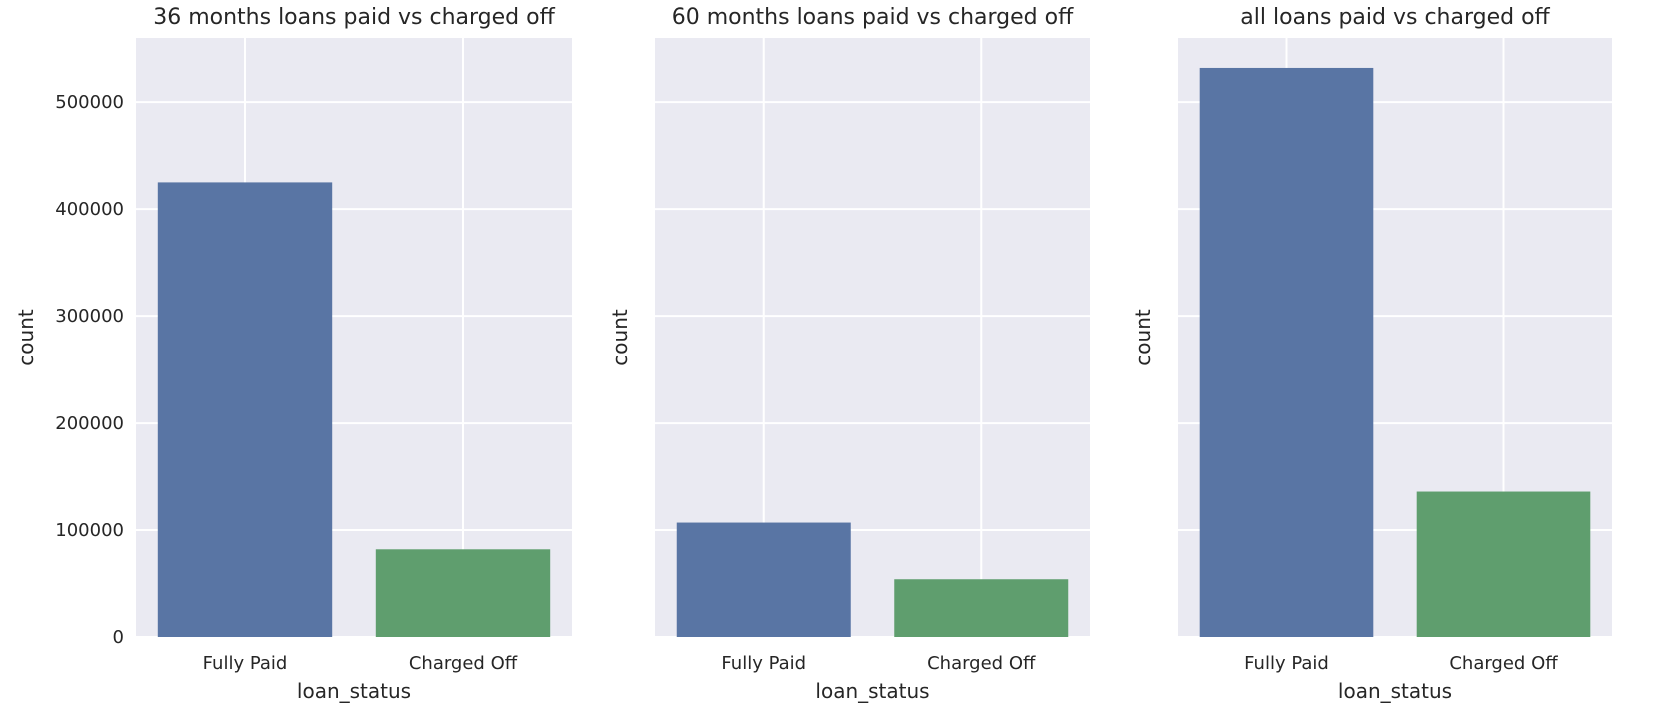 This screenshot has width=1658, height=722. Describe the element at coordinates (118, 637) in the screenshot. I see `y-tick-label: 0` at that location.